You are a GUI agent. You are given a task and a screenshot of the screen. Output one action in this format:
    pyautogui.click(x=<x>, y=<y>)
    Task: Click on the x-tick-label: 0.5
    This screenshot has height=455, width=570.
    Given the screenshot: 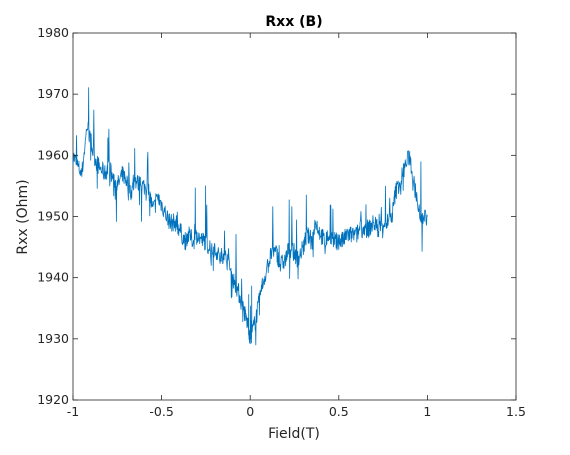 What is the action you would take?
    pyautogui.click(x=339, y=411)
    